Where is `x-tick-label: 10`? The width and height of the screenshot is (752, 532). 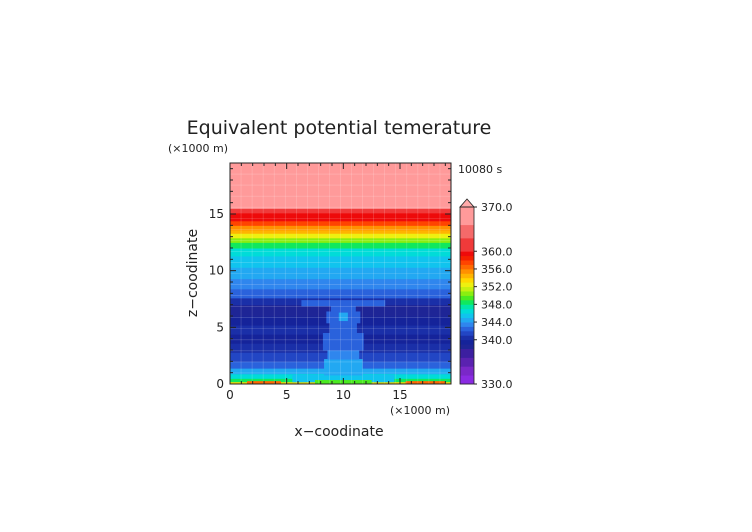 x-tick-label: 10 is located at coordinates (343, 395).